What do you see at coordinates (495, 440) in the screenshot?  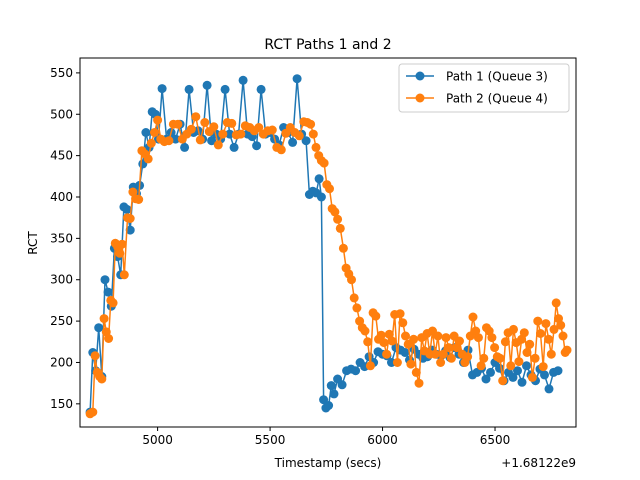 I see `x-tick-label: 6500` at bounding box center [495, 440].